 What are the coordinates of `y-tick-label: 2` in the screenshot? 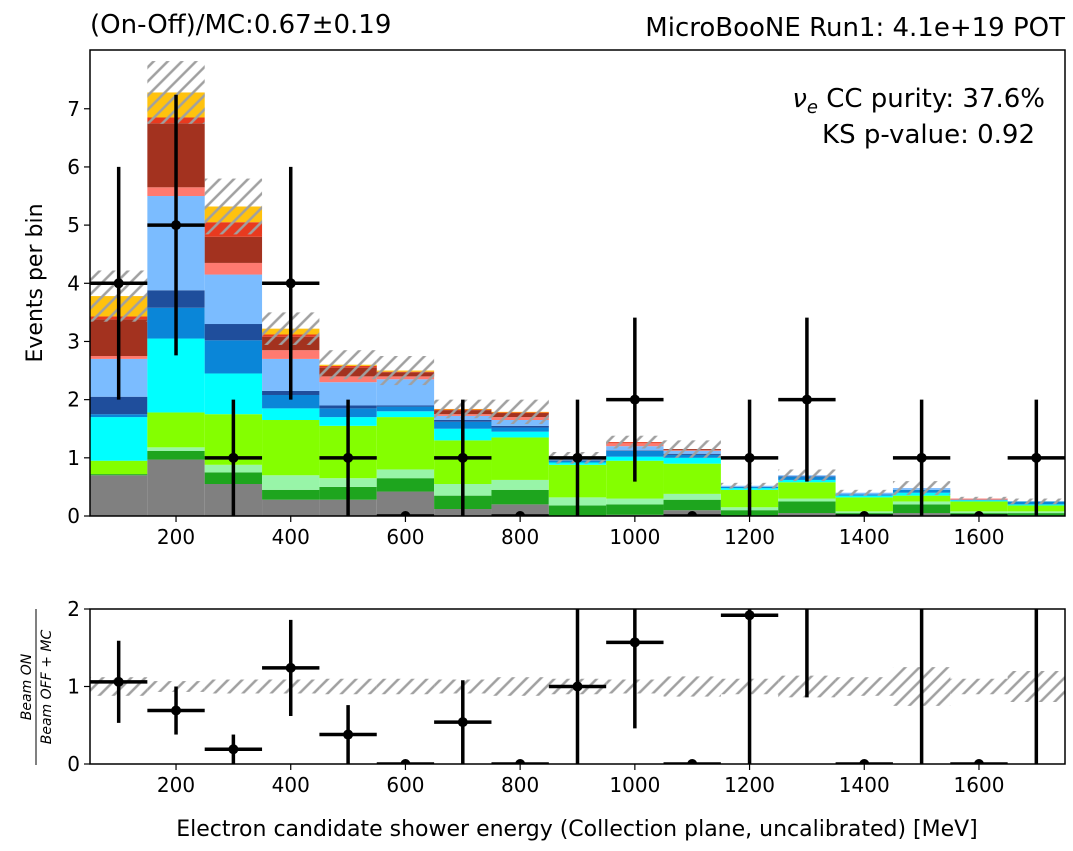 It's located at (73, 609).